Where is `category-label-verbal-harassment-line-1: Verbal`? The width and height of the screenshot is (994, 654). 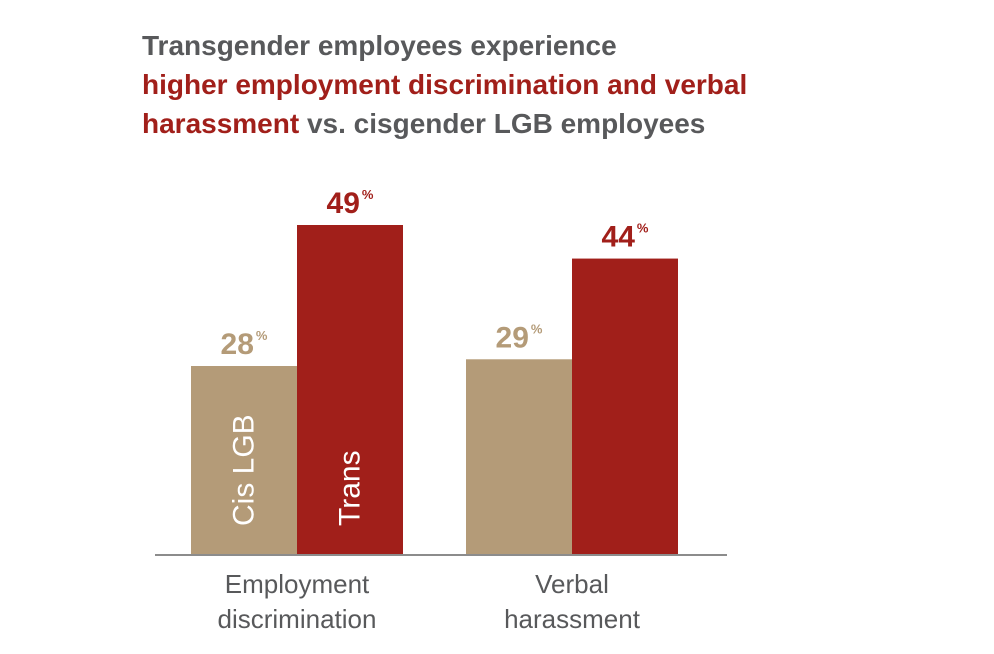
category-label-verbal-harassment-line-1: Verbal is located at coordinates (572, 584).